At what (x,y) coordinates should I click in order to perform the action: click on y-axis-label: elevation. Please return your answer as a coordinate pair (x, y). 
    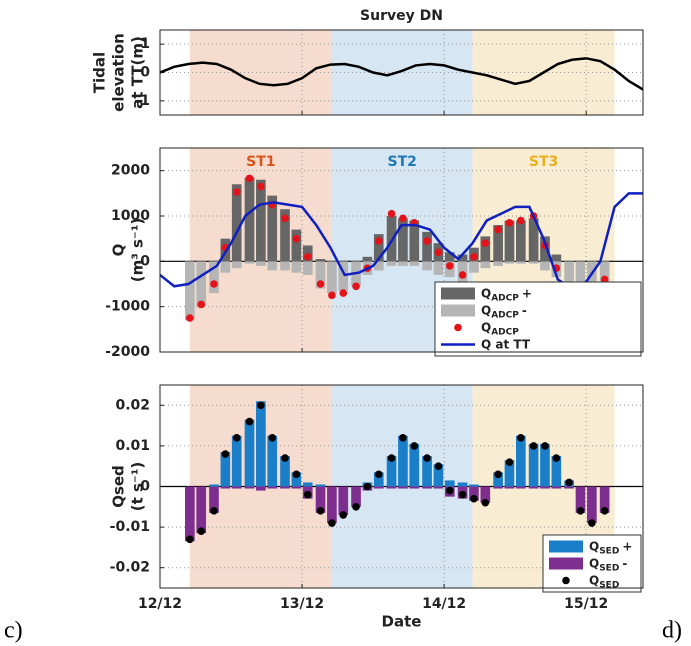
    Looking at the image, I should click on (119, 72).